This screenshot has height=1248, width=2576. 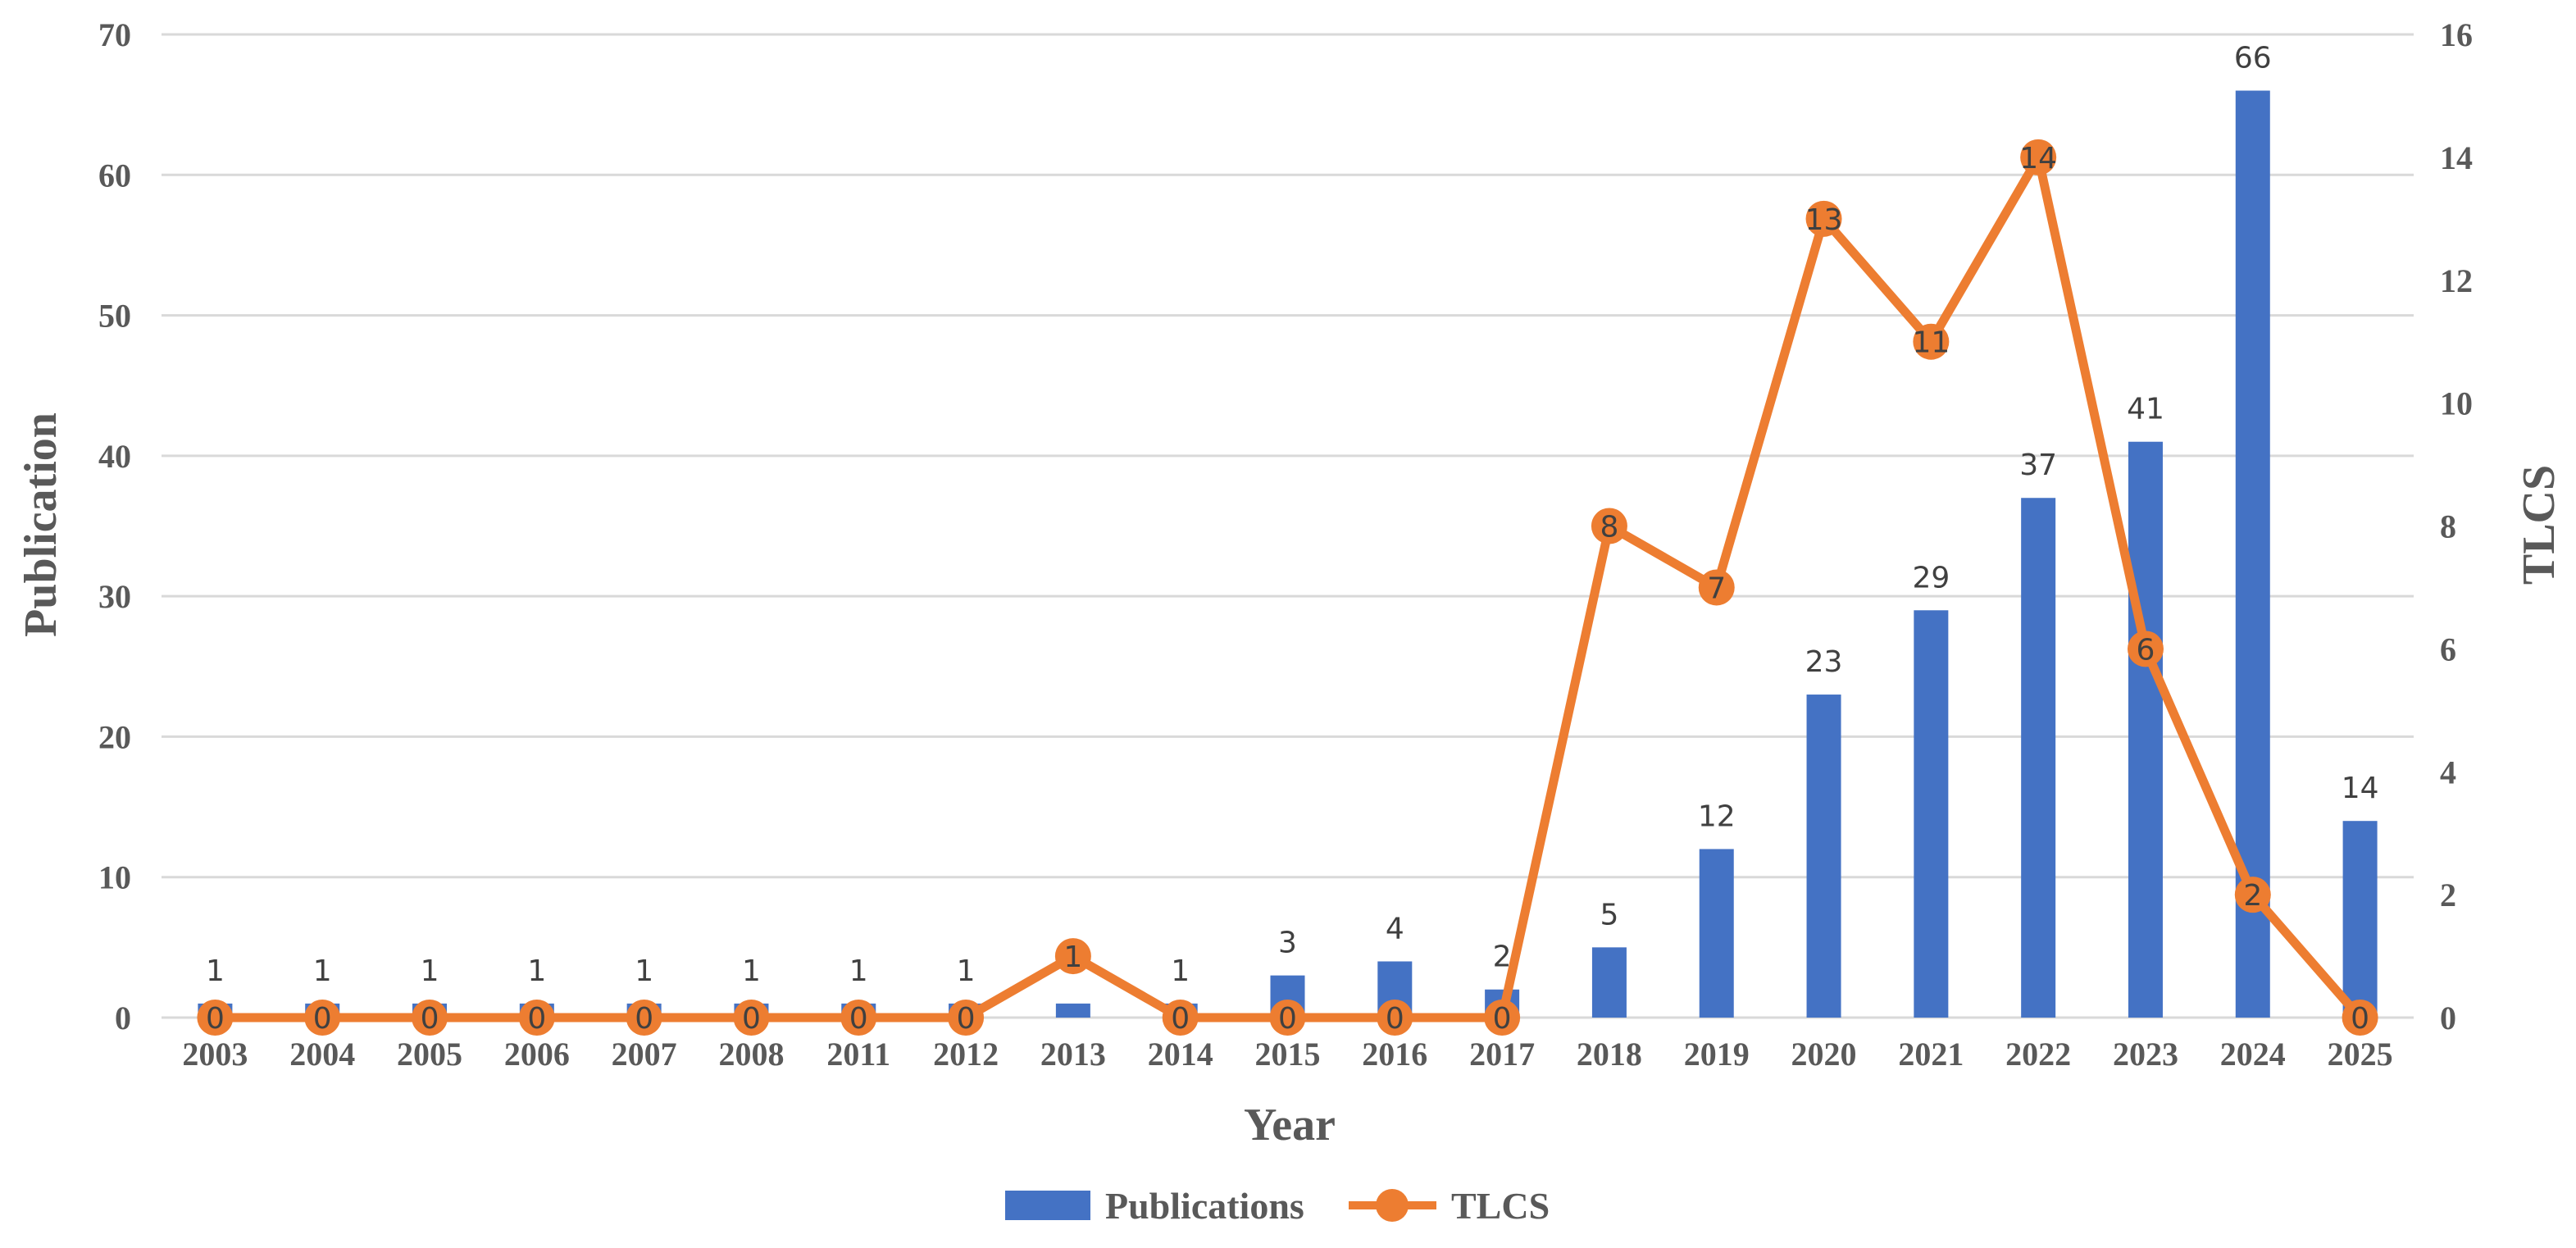 What do you see at coordinates (966, 1055) in the screenshot?
I see `x-tick-label: 2012` at bounding box center [966, 1055].